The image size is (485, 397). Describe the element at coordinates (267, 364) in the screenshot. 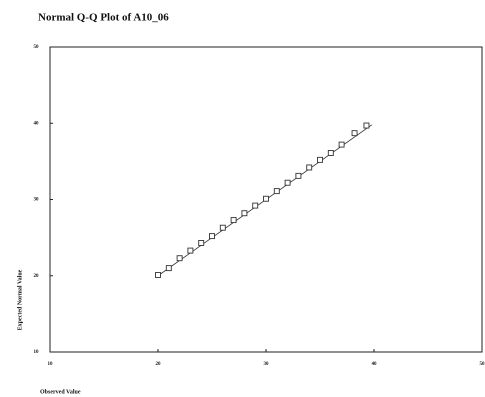

I see `x-tick-label: 30` at that location.